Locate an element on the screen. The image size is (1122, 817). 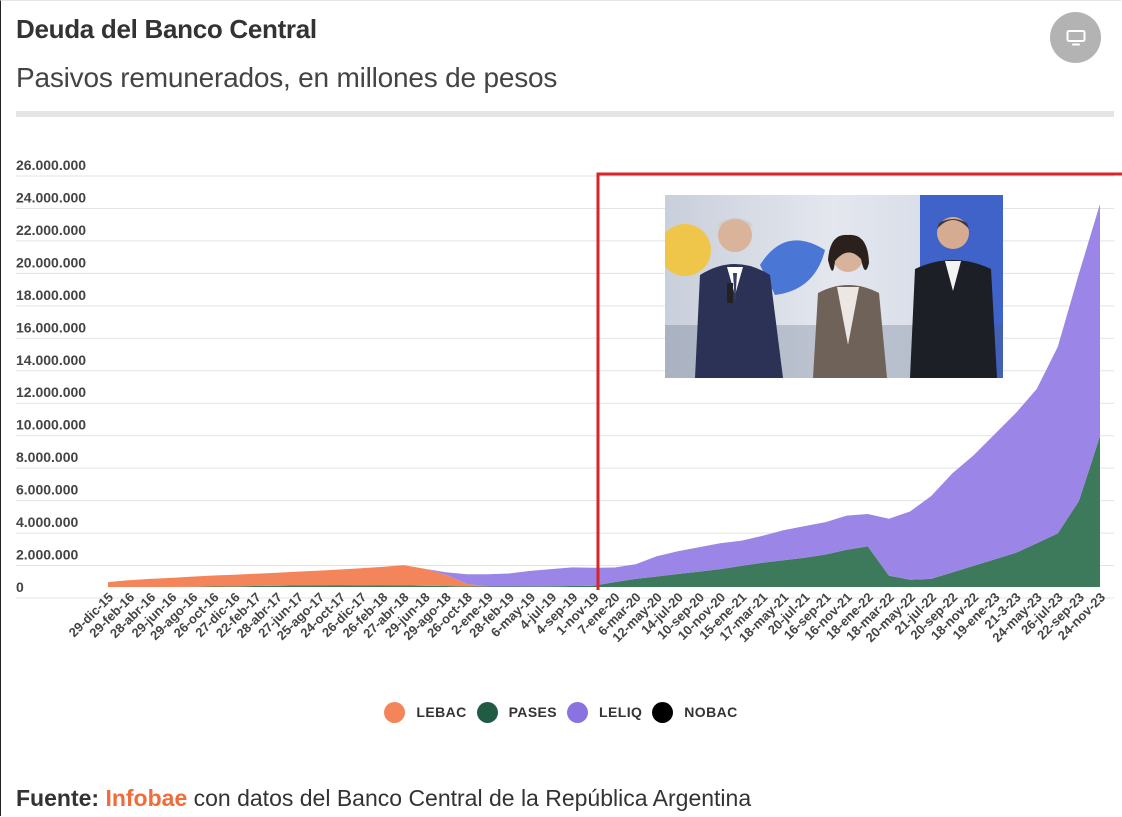
monitor-icon is located at coordinates (1075, 37).